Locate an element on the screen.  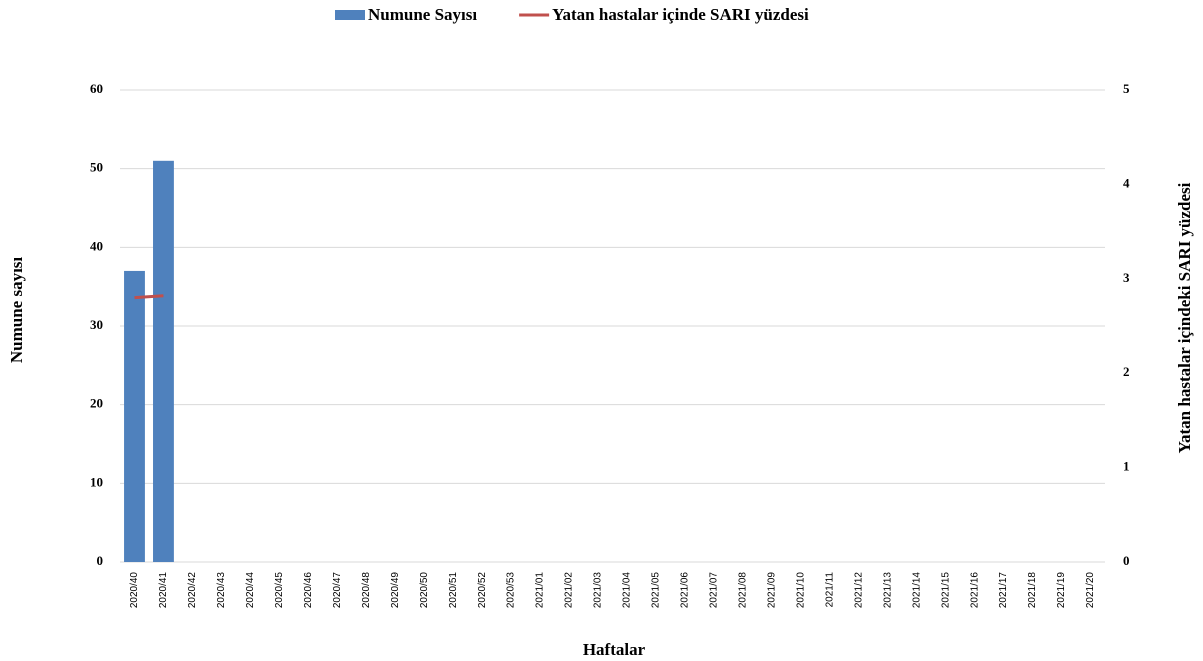
x-tick-label: 2020/46 is located at coordinates (308, 590).